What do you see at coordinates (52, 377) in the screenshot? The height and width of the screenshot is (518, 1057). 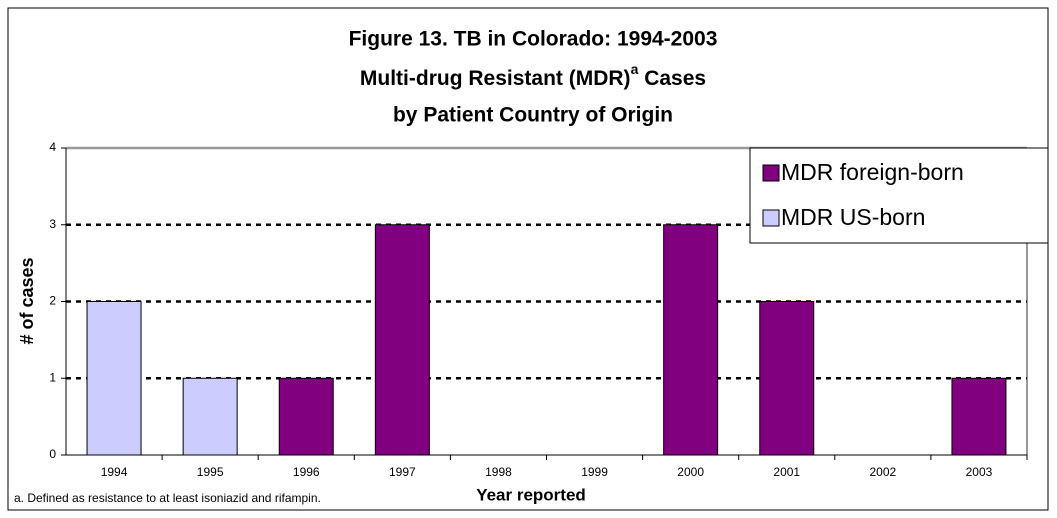 I see `y-tick-label: 1` at bounding box center [52, 377].